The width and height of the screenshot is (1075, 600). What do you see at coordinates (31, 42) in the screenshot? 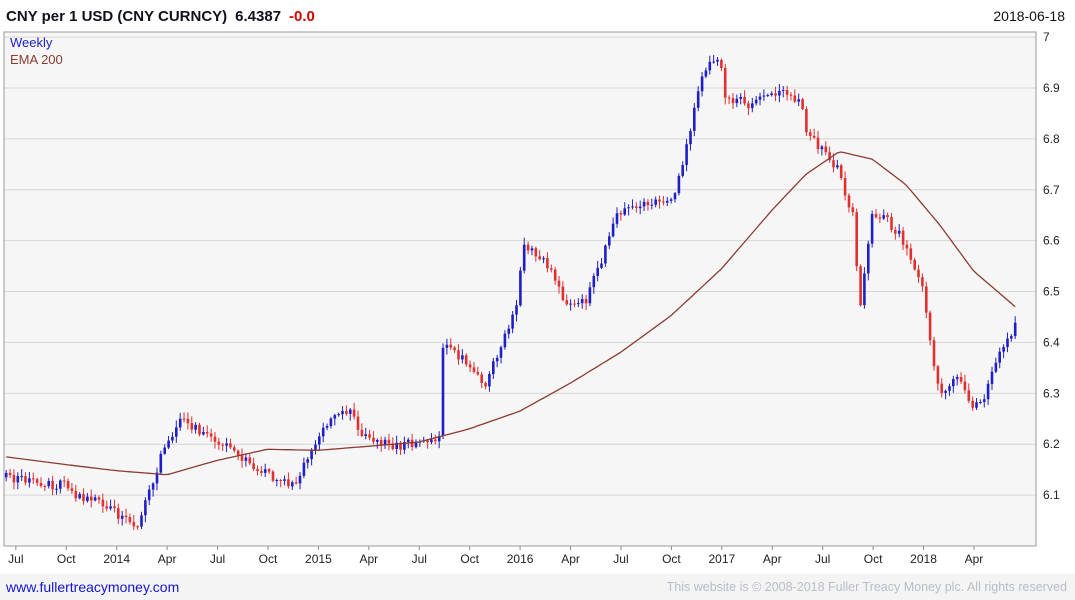
I see `legend-timeframe: Weekly` at bounding box center [31, 42].